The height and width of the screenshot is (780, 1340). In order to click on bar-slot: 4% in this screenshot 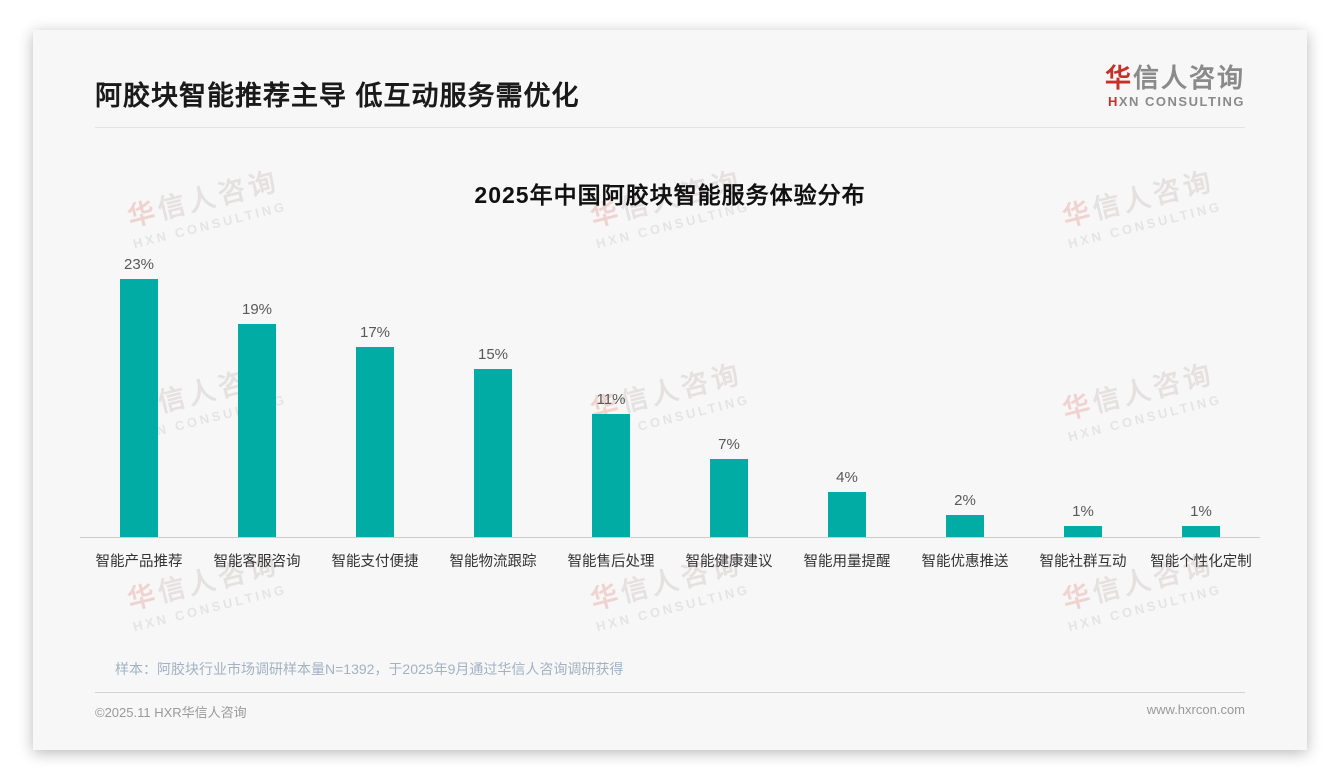, I will do `click(847, 503)`.